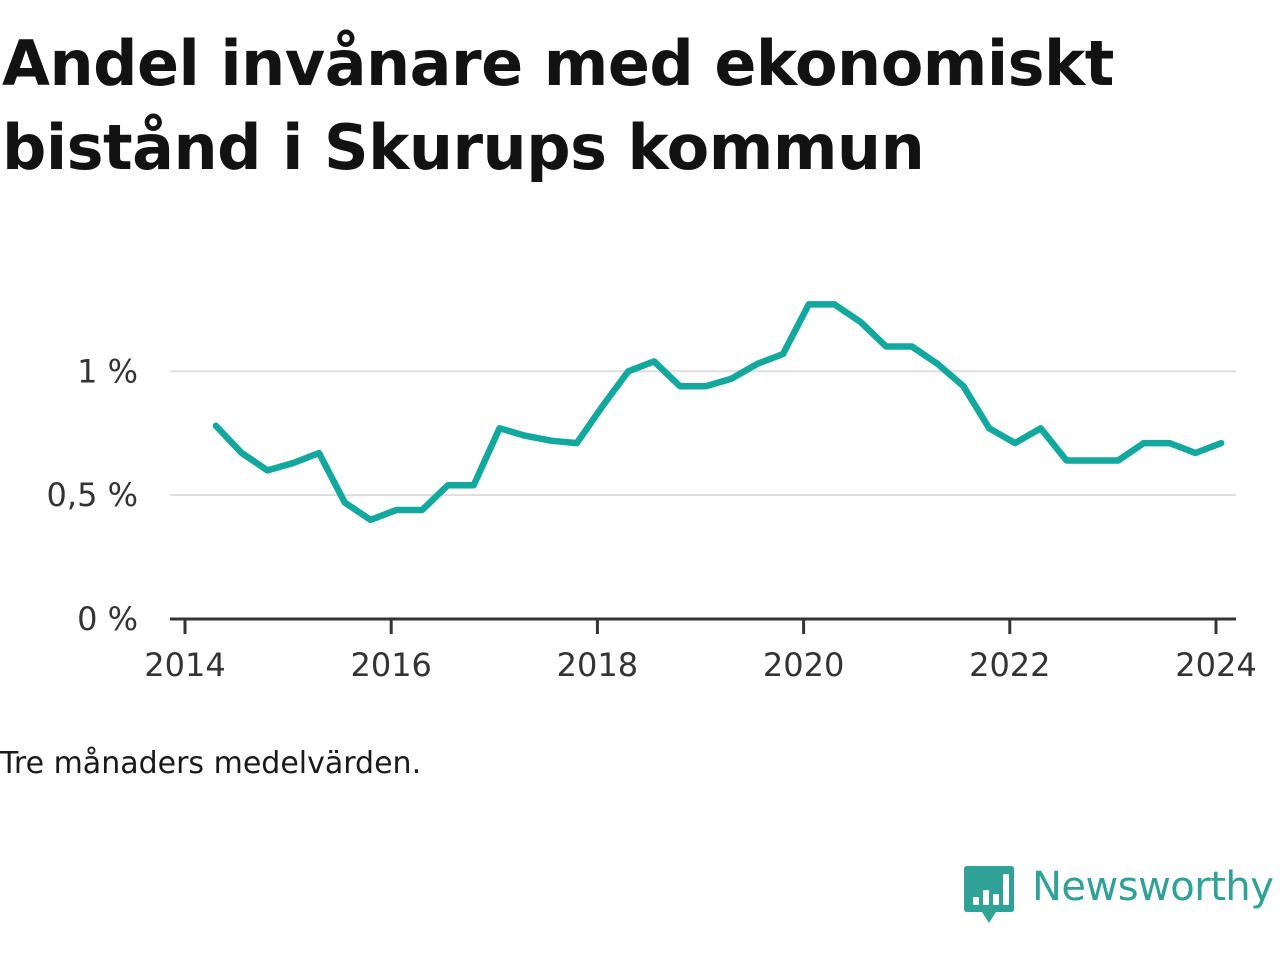 The width and height of the screenshot is (1280, 960). Describe the element at coordinates (211, 763) in the screenshot. I see `chart-note: Tre månaders medelvärden.` at that location.